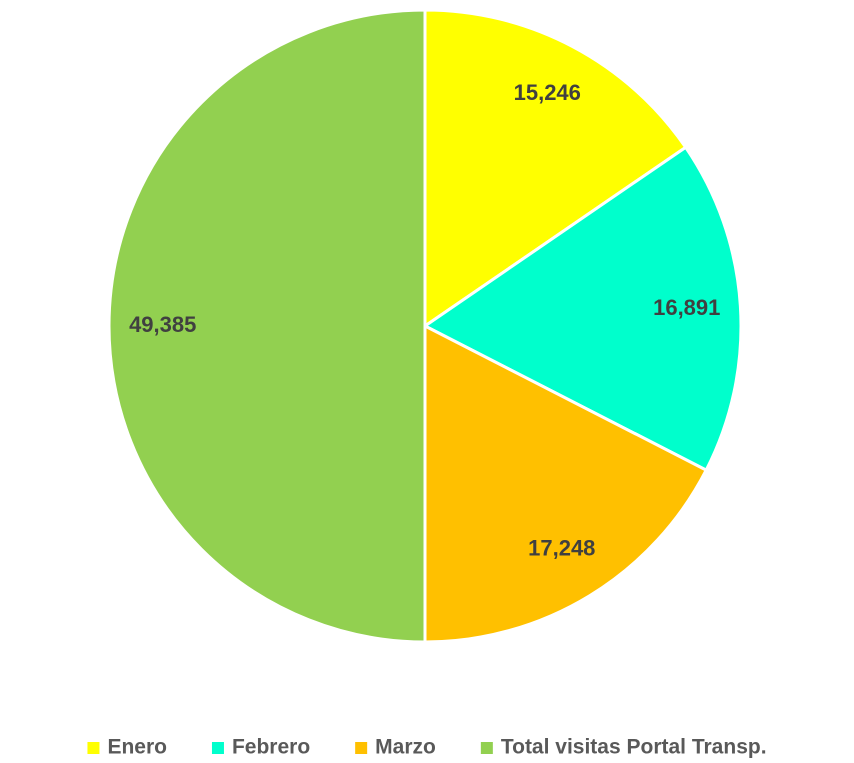 The width and height of the screenshot is (854, 763). I want to click on data-label: 15,246, so click(547, 92).